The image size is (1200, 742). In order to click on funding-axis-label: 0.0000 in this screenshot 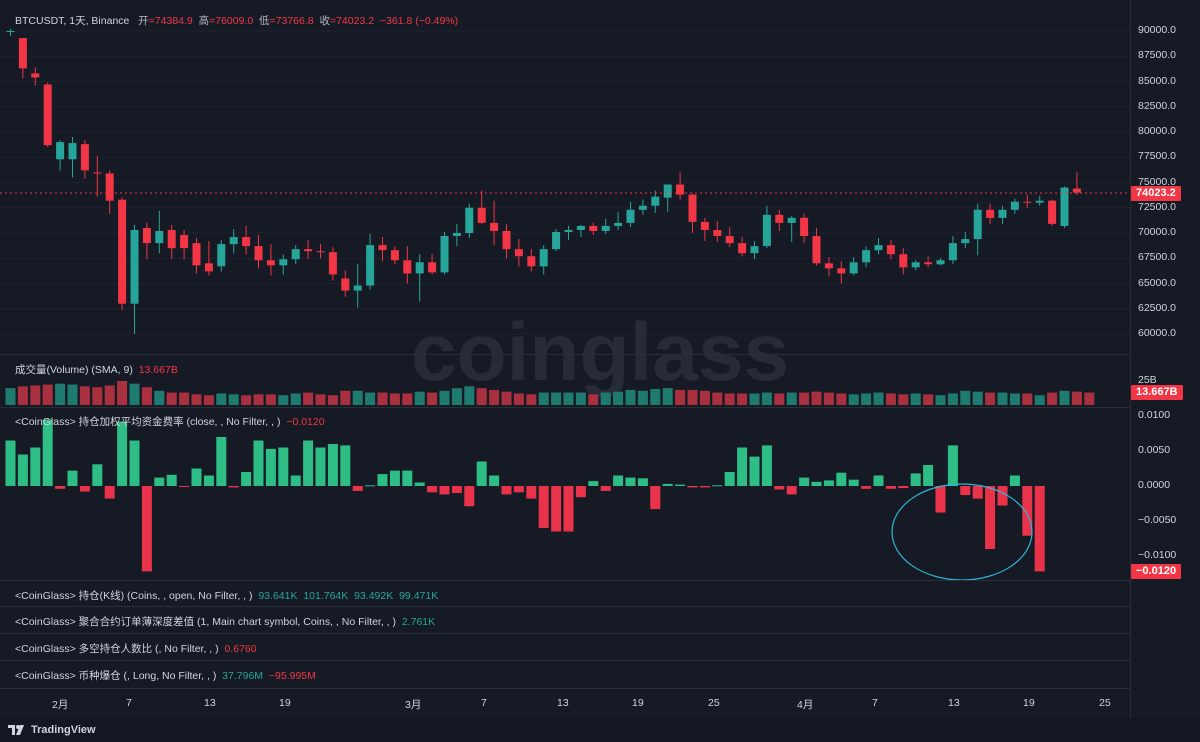, I will do `click(1154, 485)`.